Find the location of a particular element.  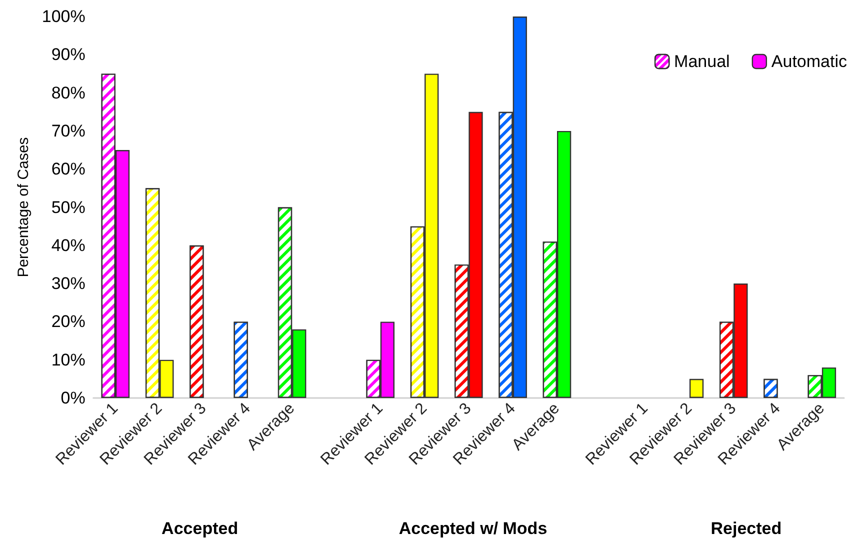

legend-label: Manual is located at coordinates (702, 61).